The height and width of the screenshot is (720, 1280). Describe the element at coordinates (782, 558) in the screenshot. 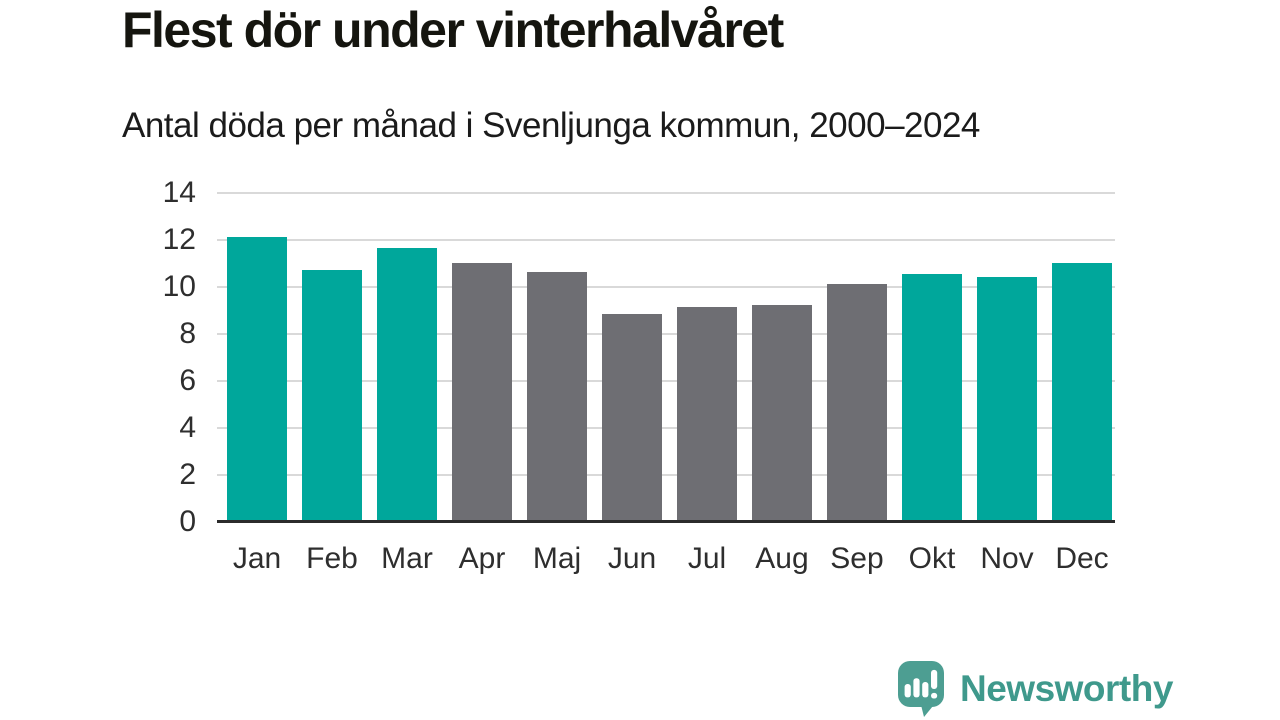

I see `x-tick-label-aug: Aug` at that location.